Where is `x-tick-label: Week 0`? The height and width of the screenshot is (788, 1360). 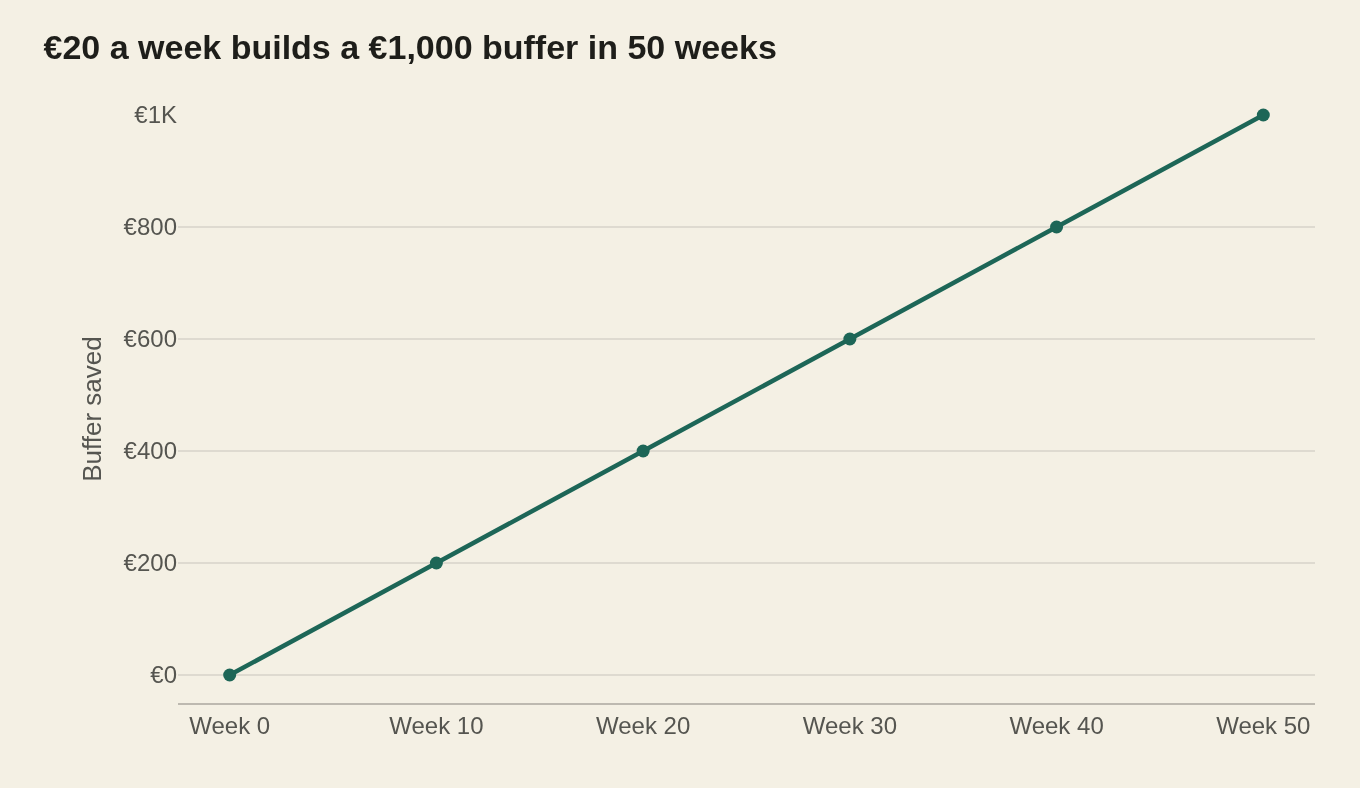 x-tick-label: Week 0 is located at coordinates (230, 725).